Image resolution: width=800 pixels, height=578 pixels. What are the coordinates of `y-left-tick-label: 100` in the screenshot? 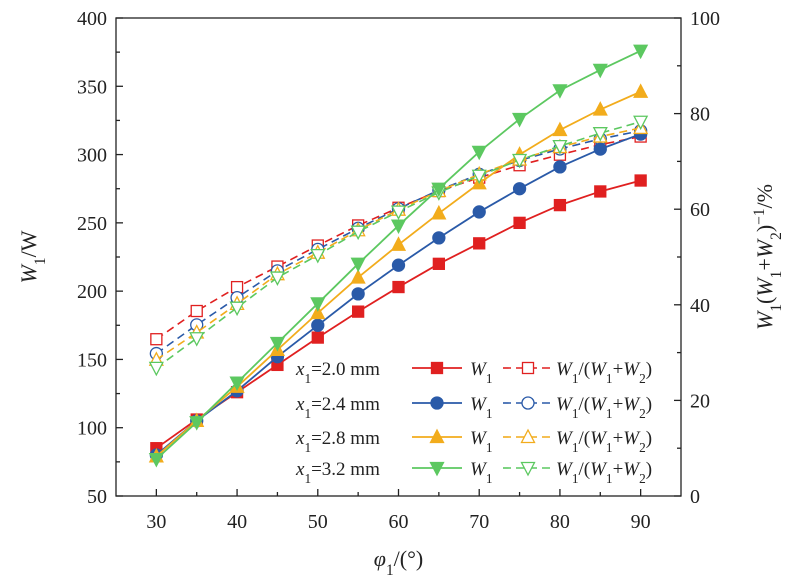 It's located at (92, 429).